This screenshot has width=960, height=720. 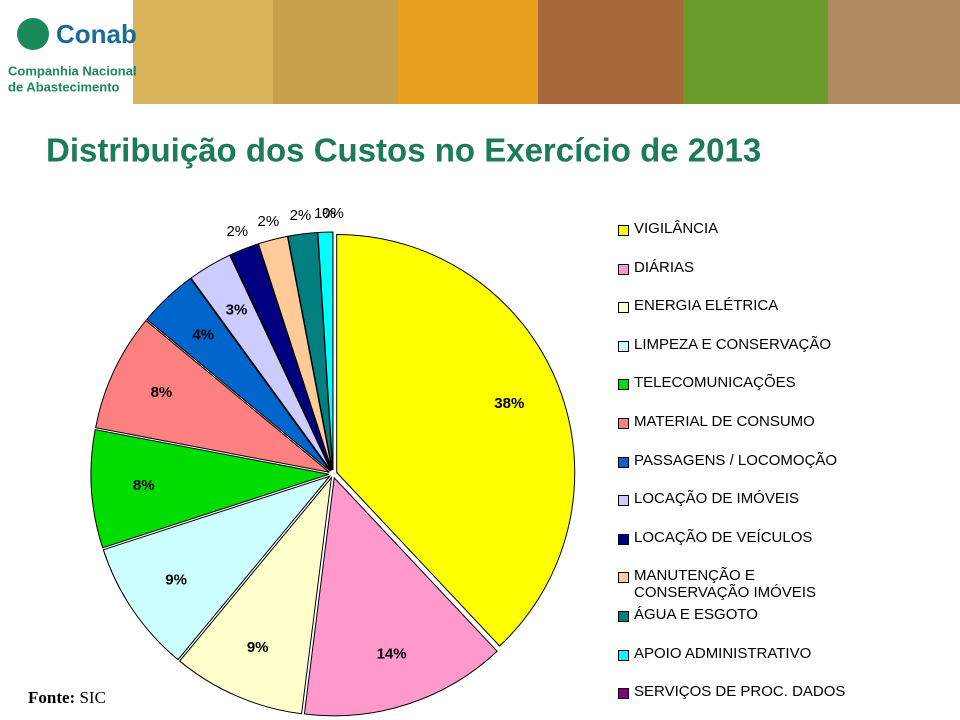 What do you see at coordinates (203, 335) in the screenshot?
I see `data-label: 4%` at bounding box center [203, 335].